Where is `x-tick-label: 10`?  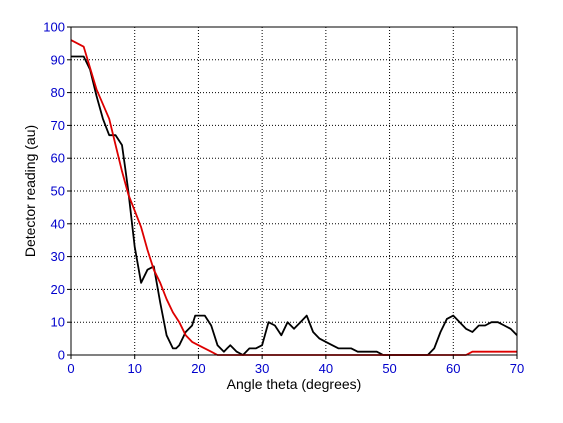
x-tick-label: 10 is located at coordinates (134, 368).